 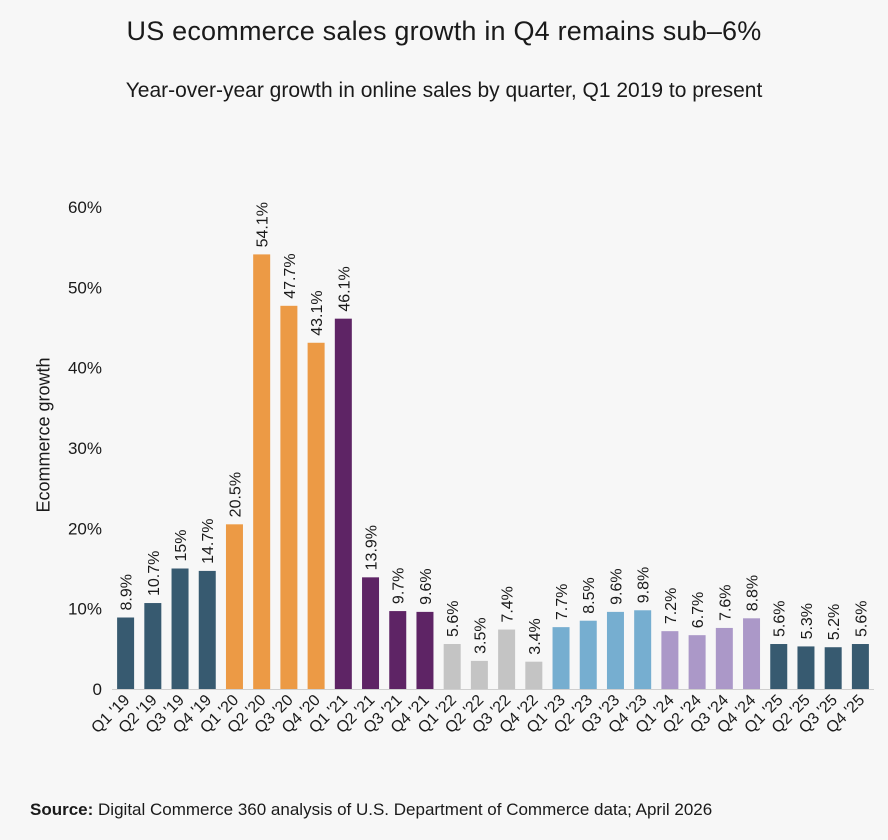 What do you see at coordinates (399, 586) in the screenshot?
I see `data-label: 9.7%` at bounding box center [399, 586].